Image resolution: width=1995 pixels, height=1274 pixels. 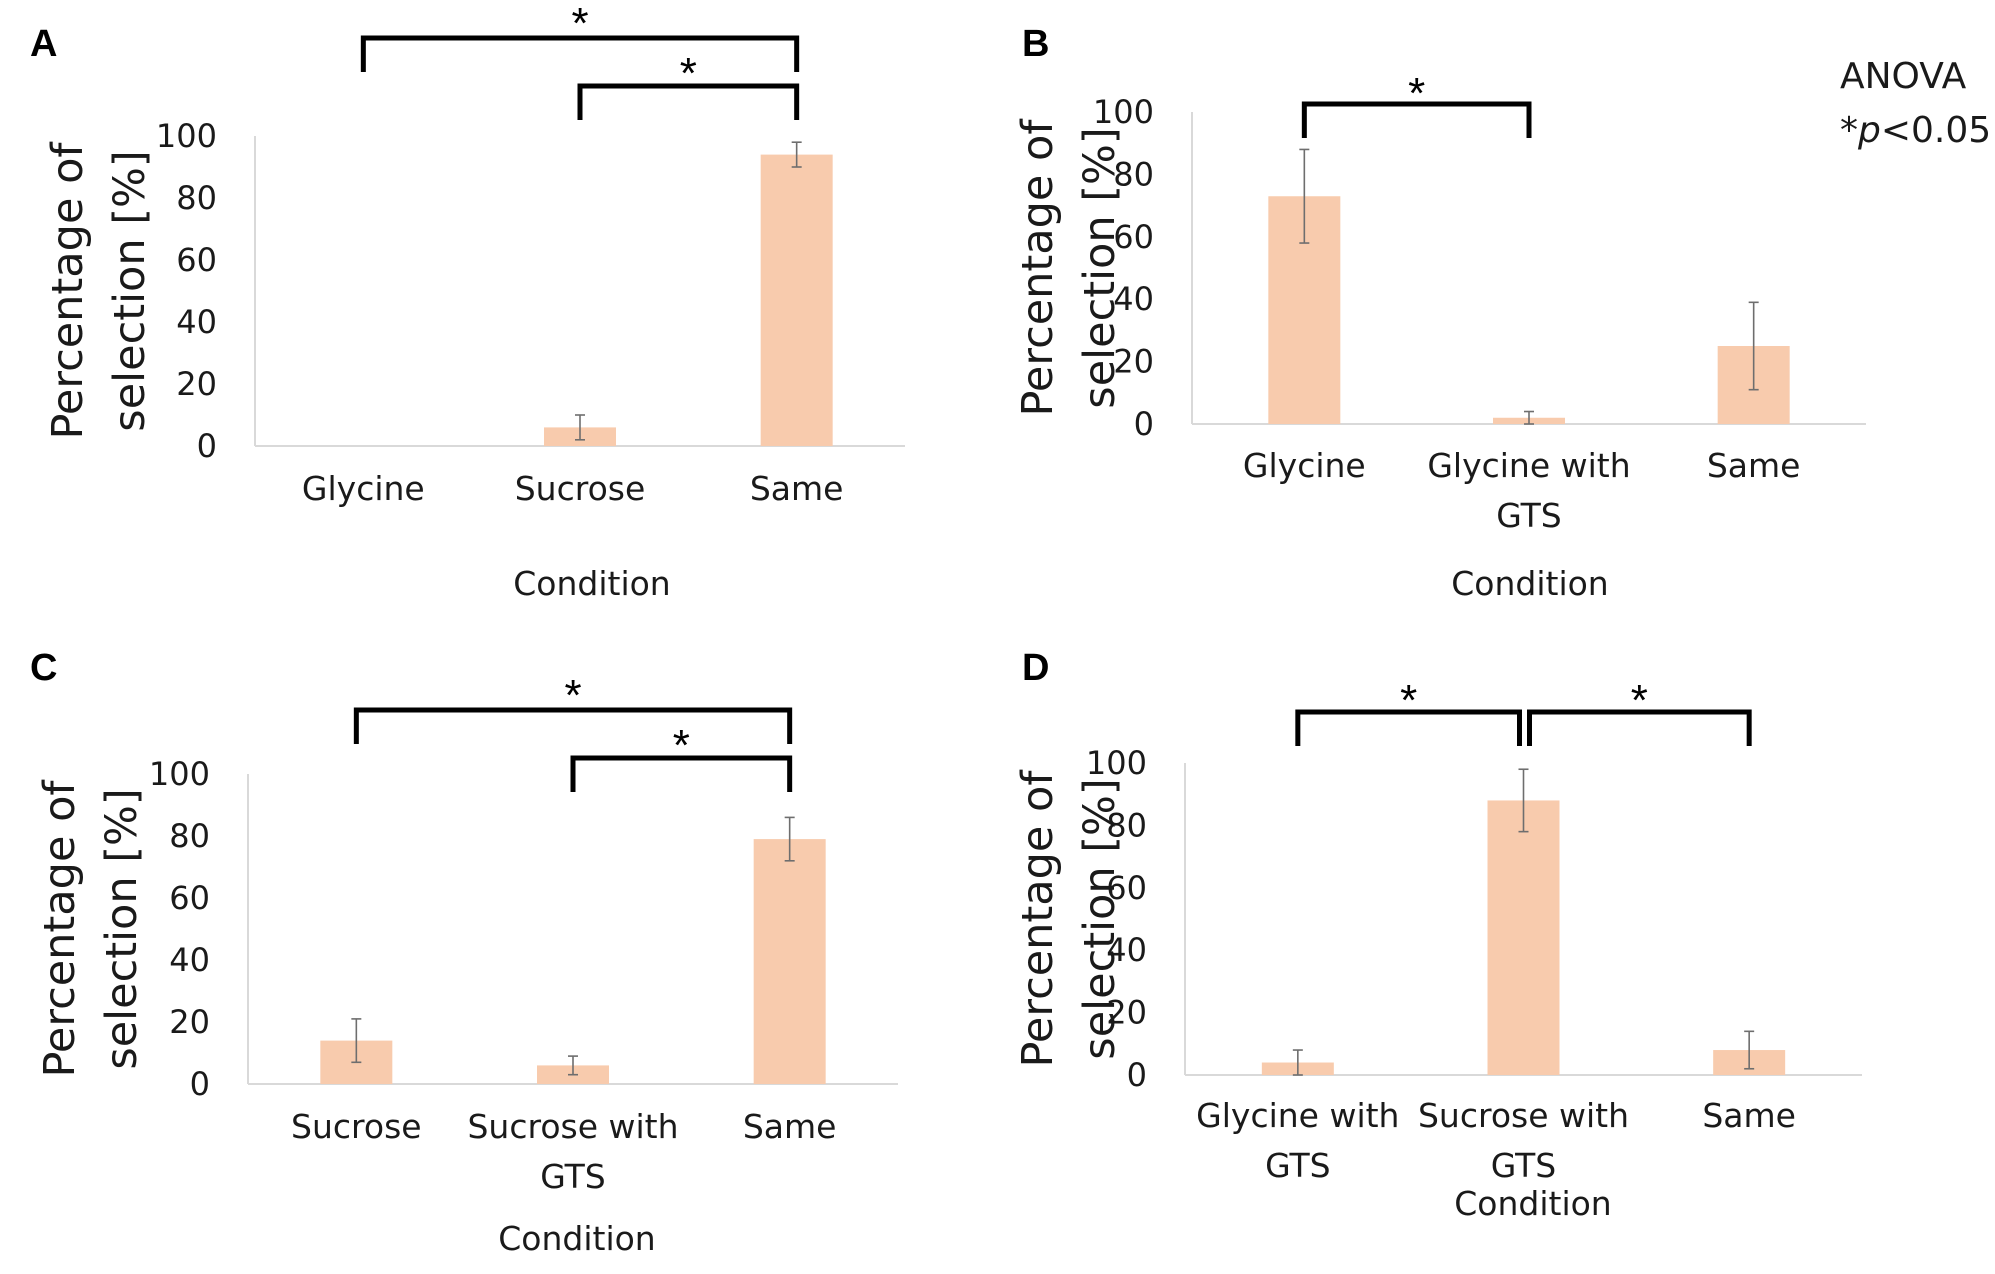 I want to click on panel-letter: B, so click(x=1035, y=44).